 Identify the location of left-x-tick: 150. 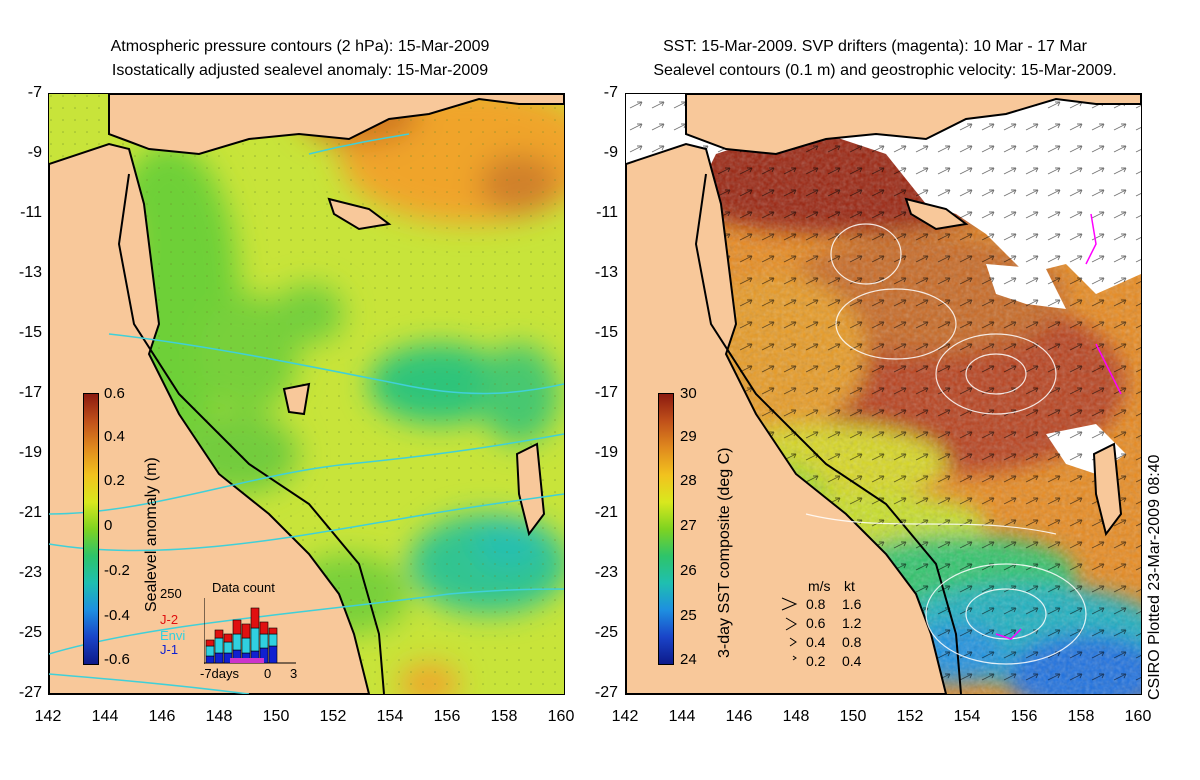
(276, 716).